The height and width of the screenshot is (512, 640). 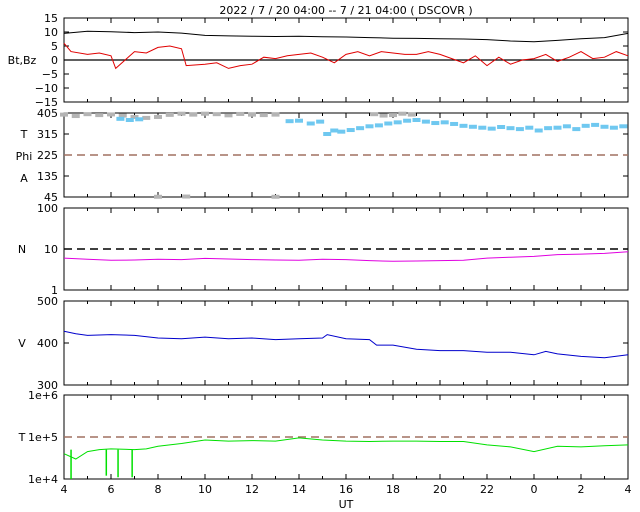 What do you see at coordinates (24, 156) in the screenshot?
I see `y-axis-label: Phi` at bounding box center [24, 156].